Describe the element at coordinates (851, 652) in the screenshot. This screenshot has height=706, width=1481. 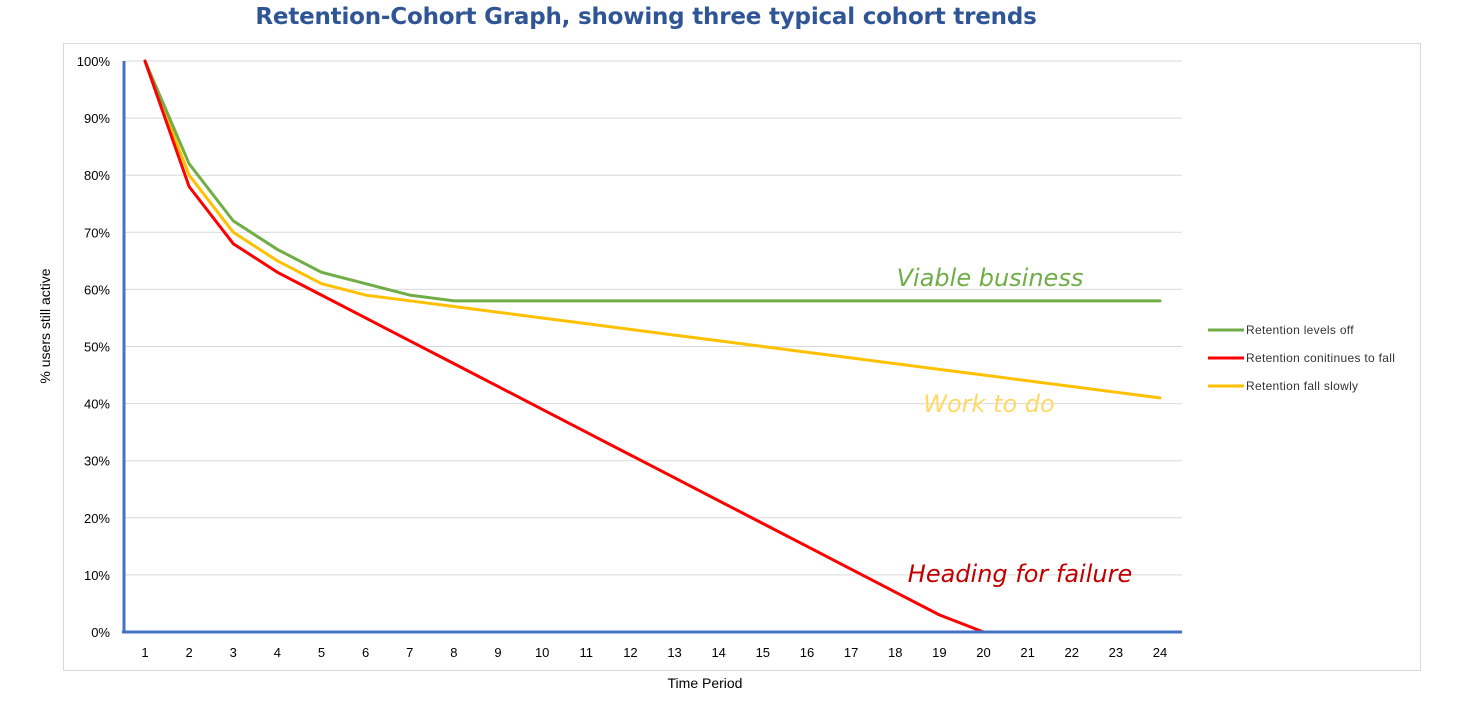
I see `x-tick-label: 17` at that location.